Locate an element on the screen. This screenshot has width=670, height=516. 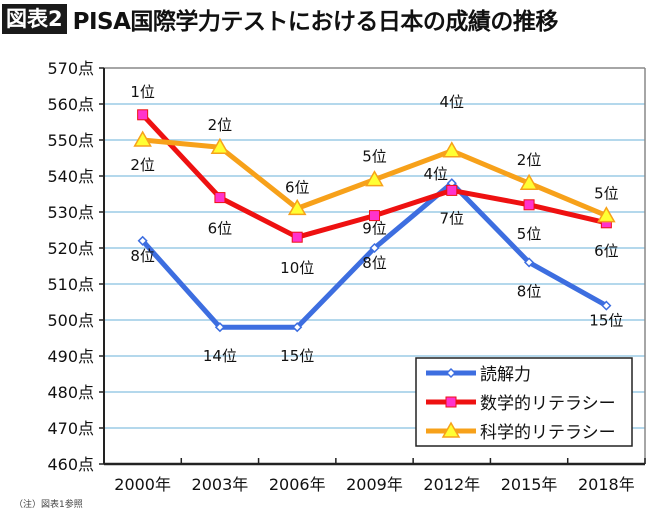
x-tick-label: 2000年 is located at coordinates (142, 484).